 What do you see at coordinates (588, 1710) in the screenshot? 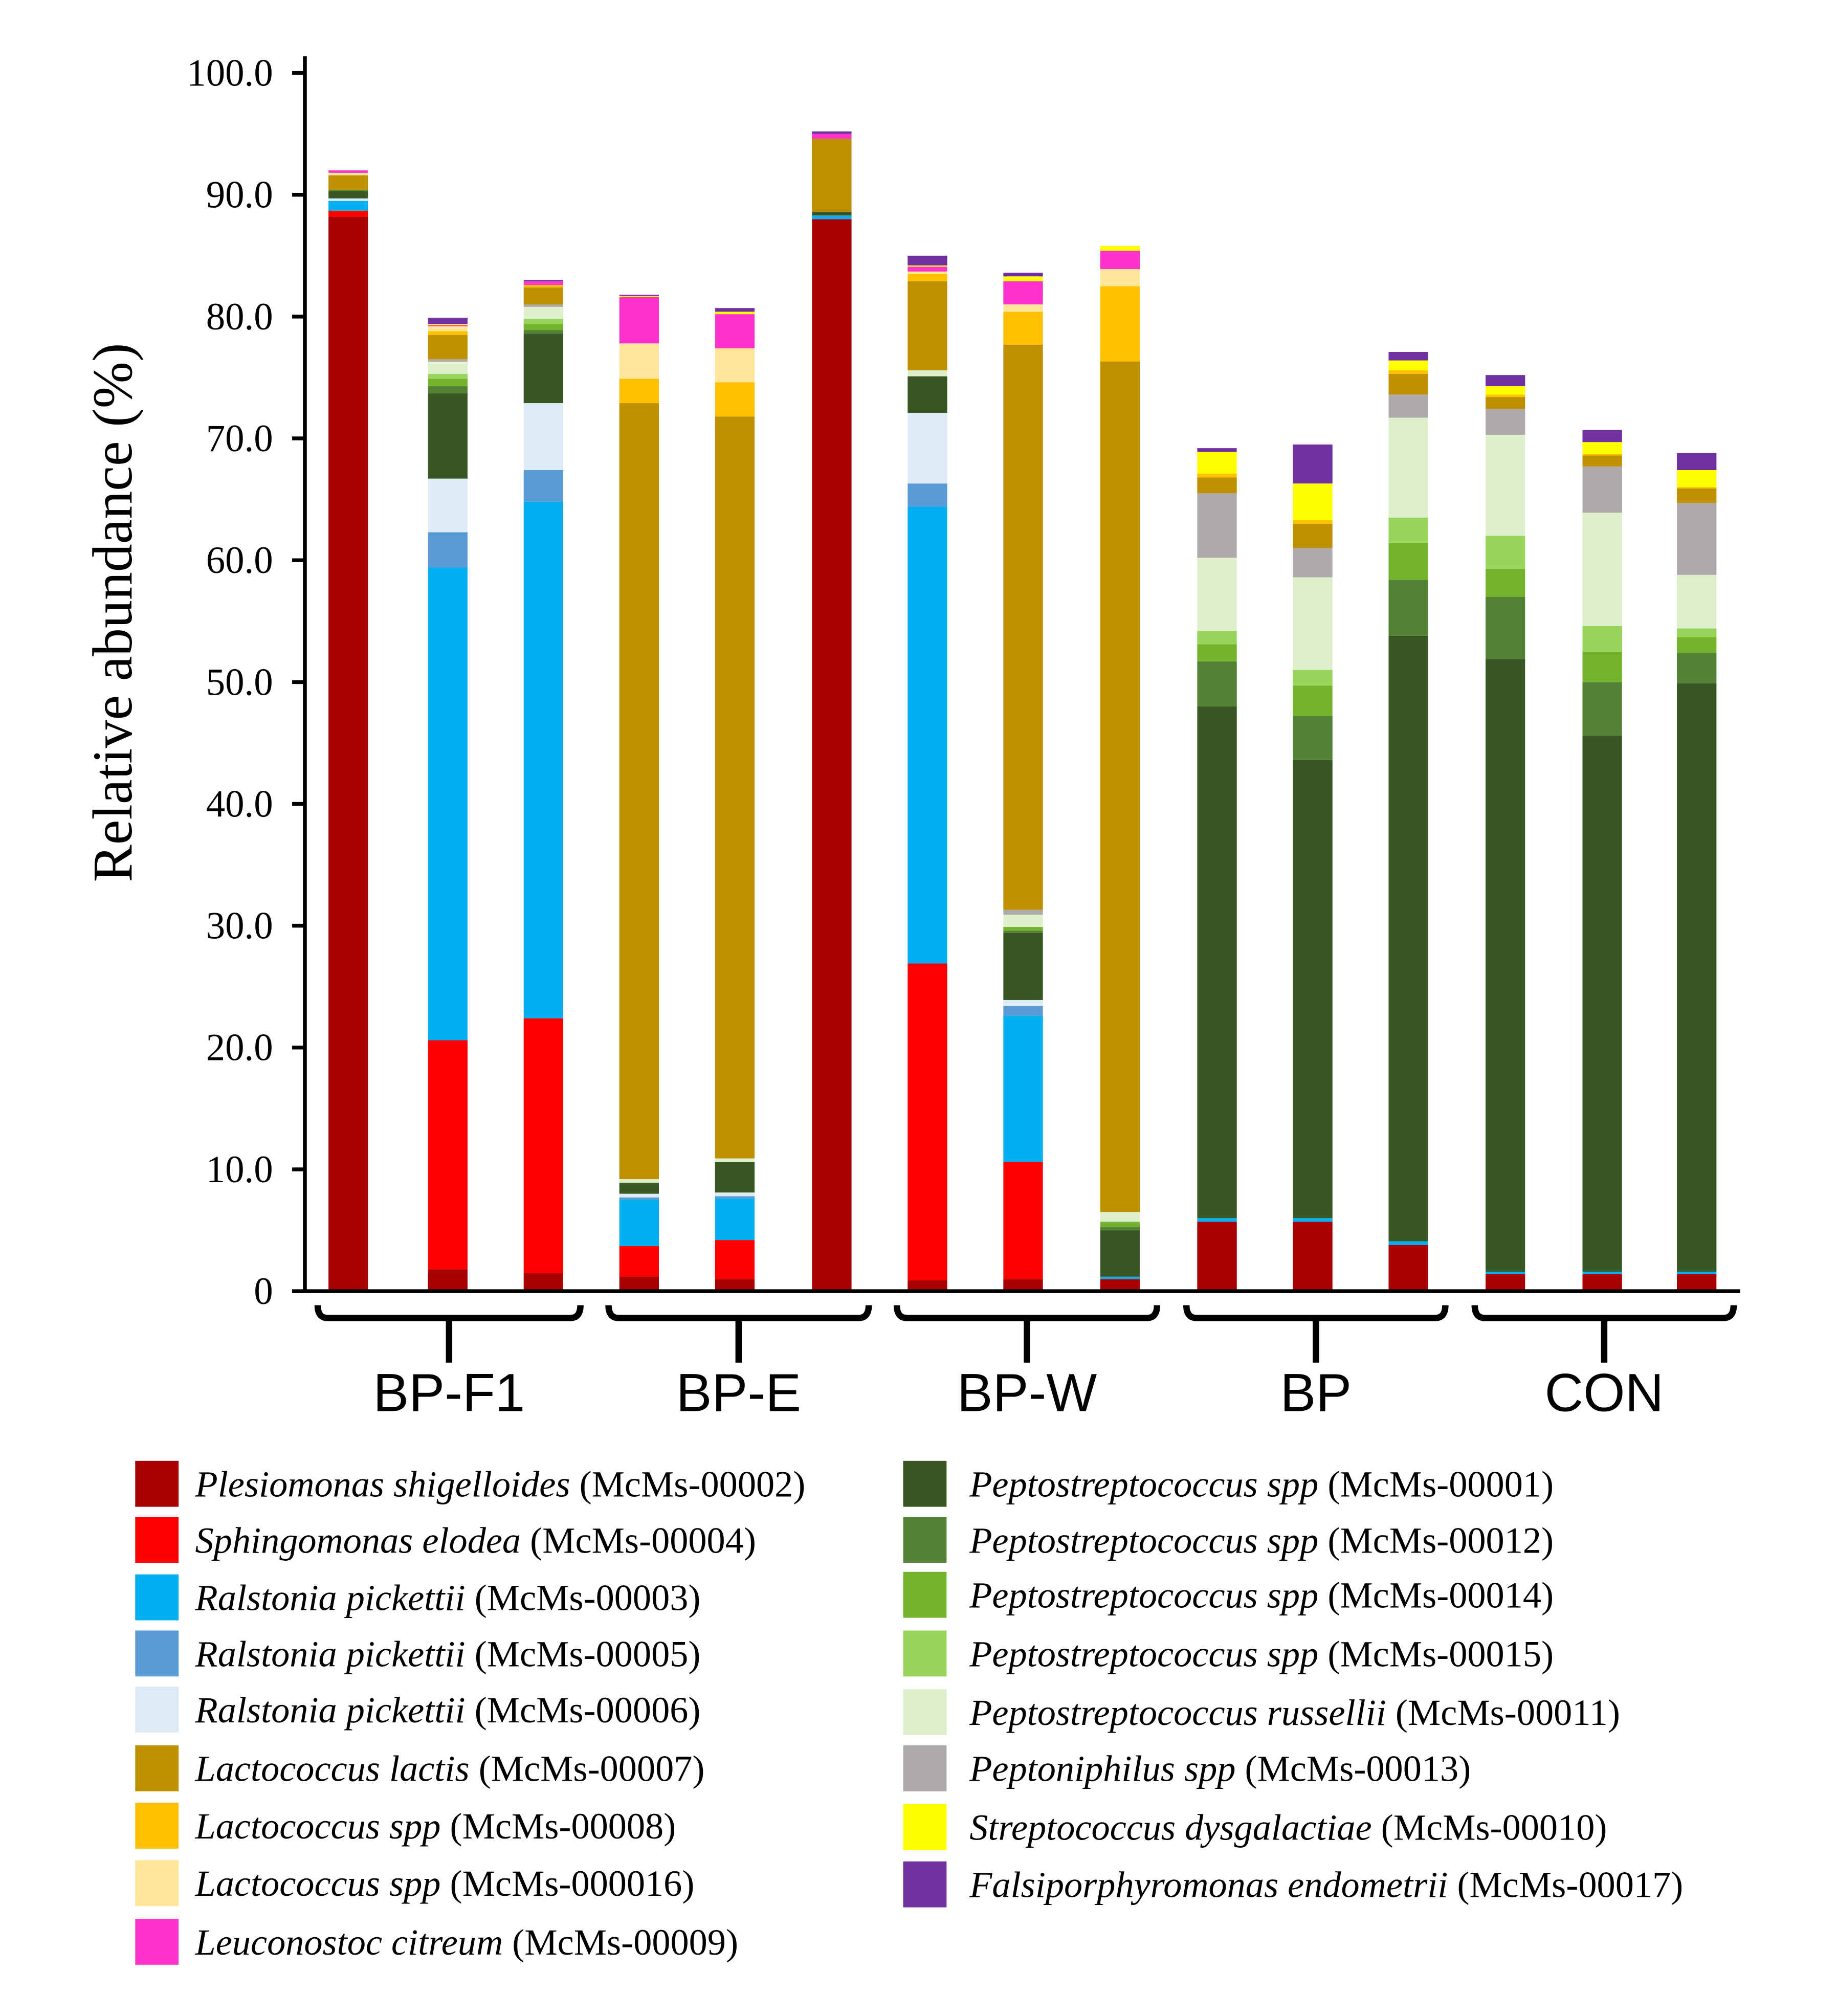
I see `legend-code: (McMs-00006)` at bounding box center [588, 1710].